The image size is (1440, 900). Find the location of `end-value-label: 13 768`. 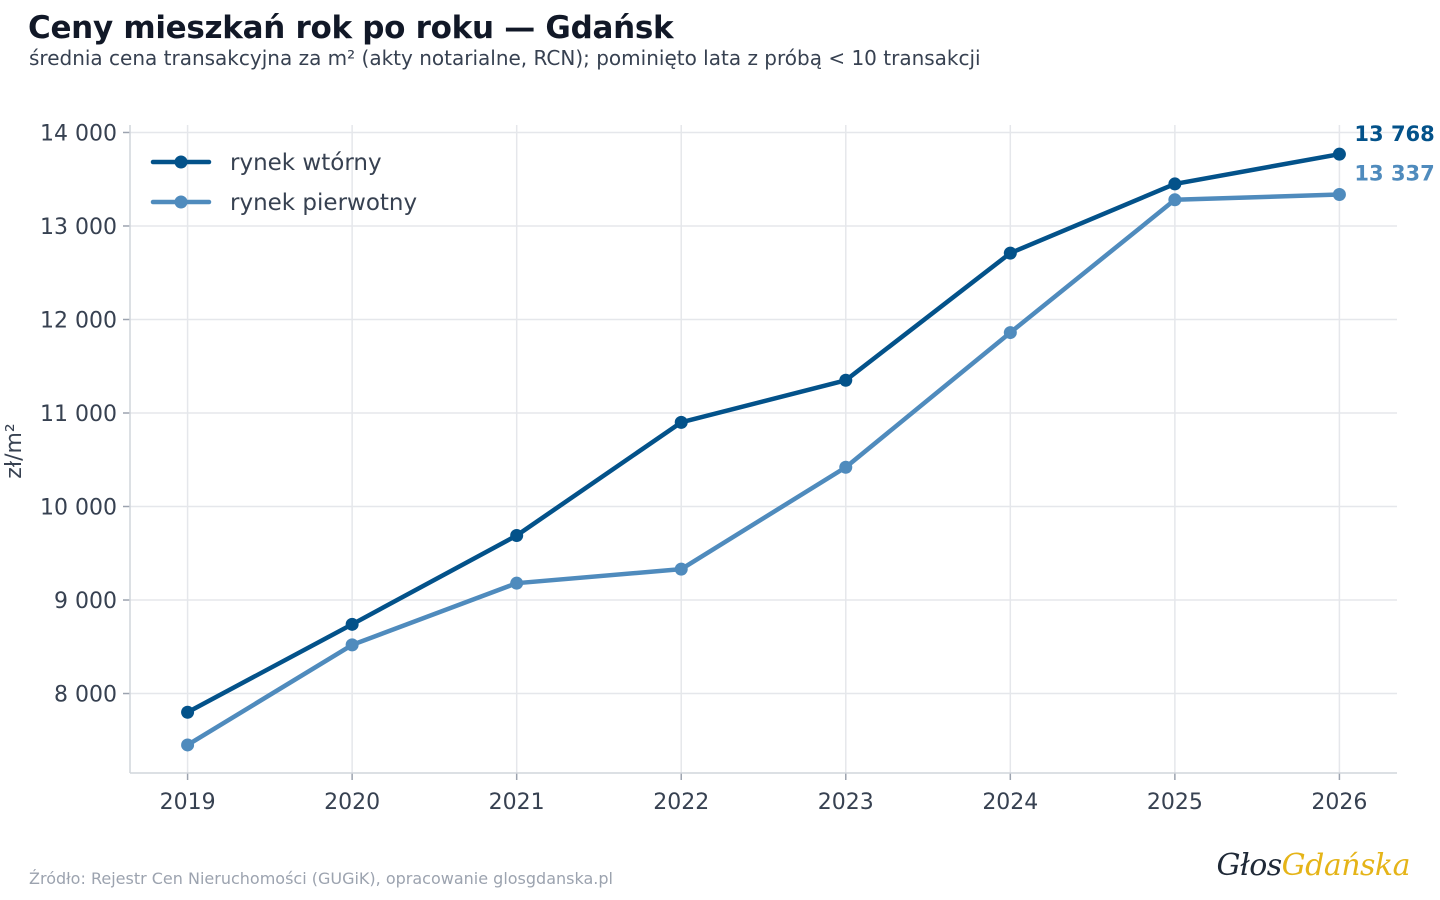

end-value-label: 13 768 is located at coordinates (1394, 134).